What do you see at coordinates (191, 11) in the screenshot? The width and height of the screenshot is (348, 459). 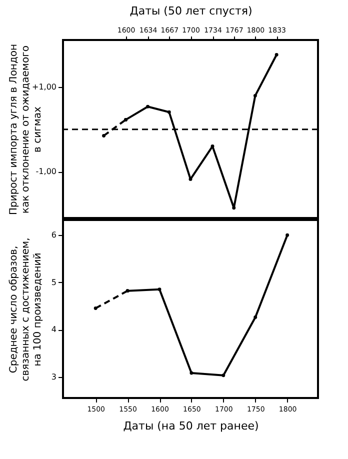 I see `x-axis-title: Даты (50 лет спустя)` at bounding box center [191, 11].